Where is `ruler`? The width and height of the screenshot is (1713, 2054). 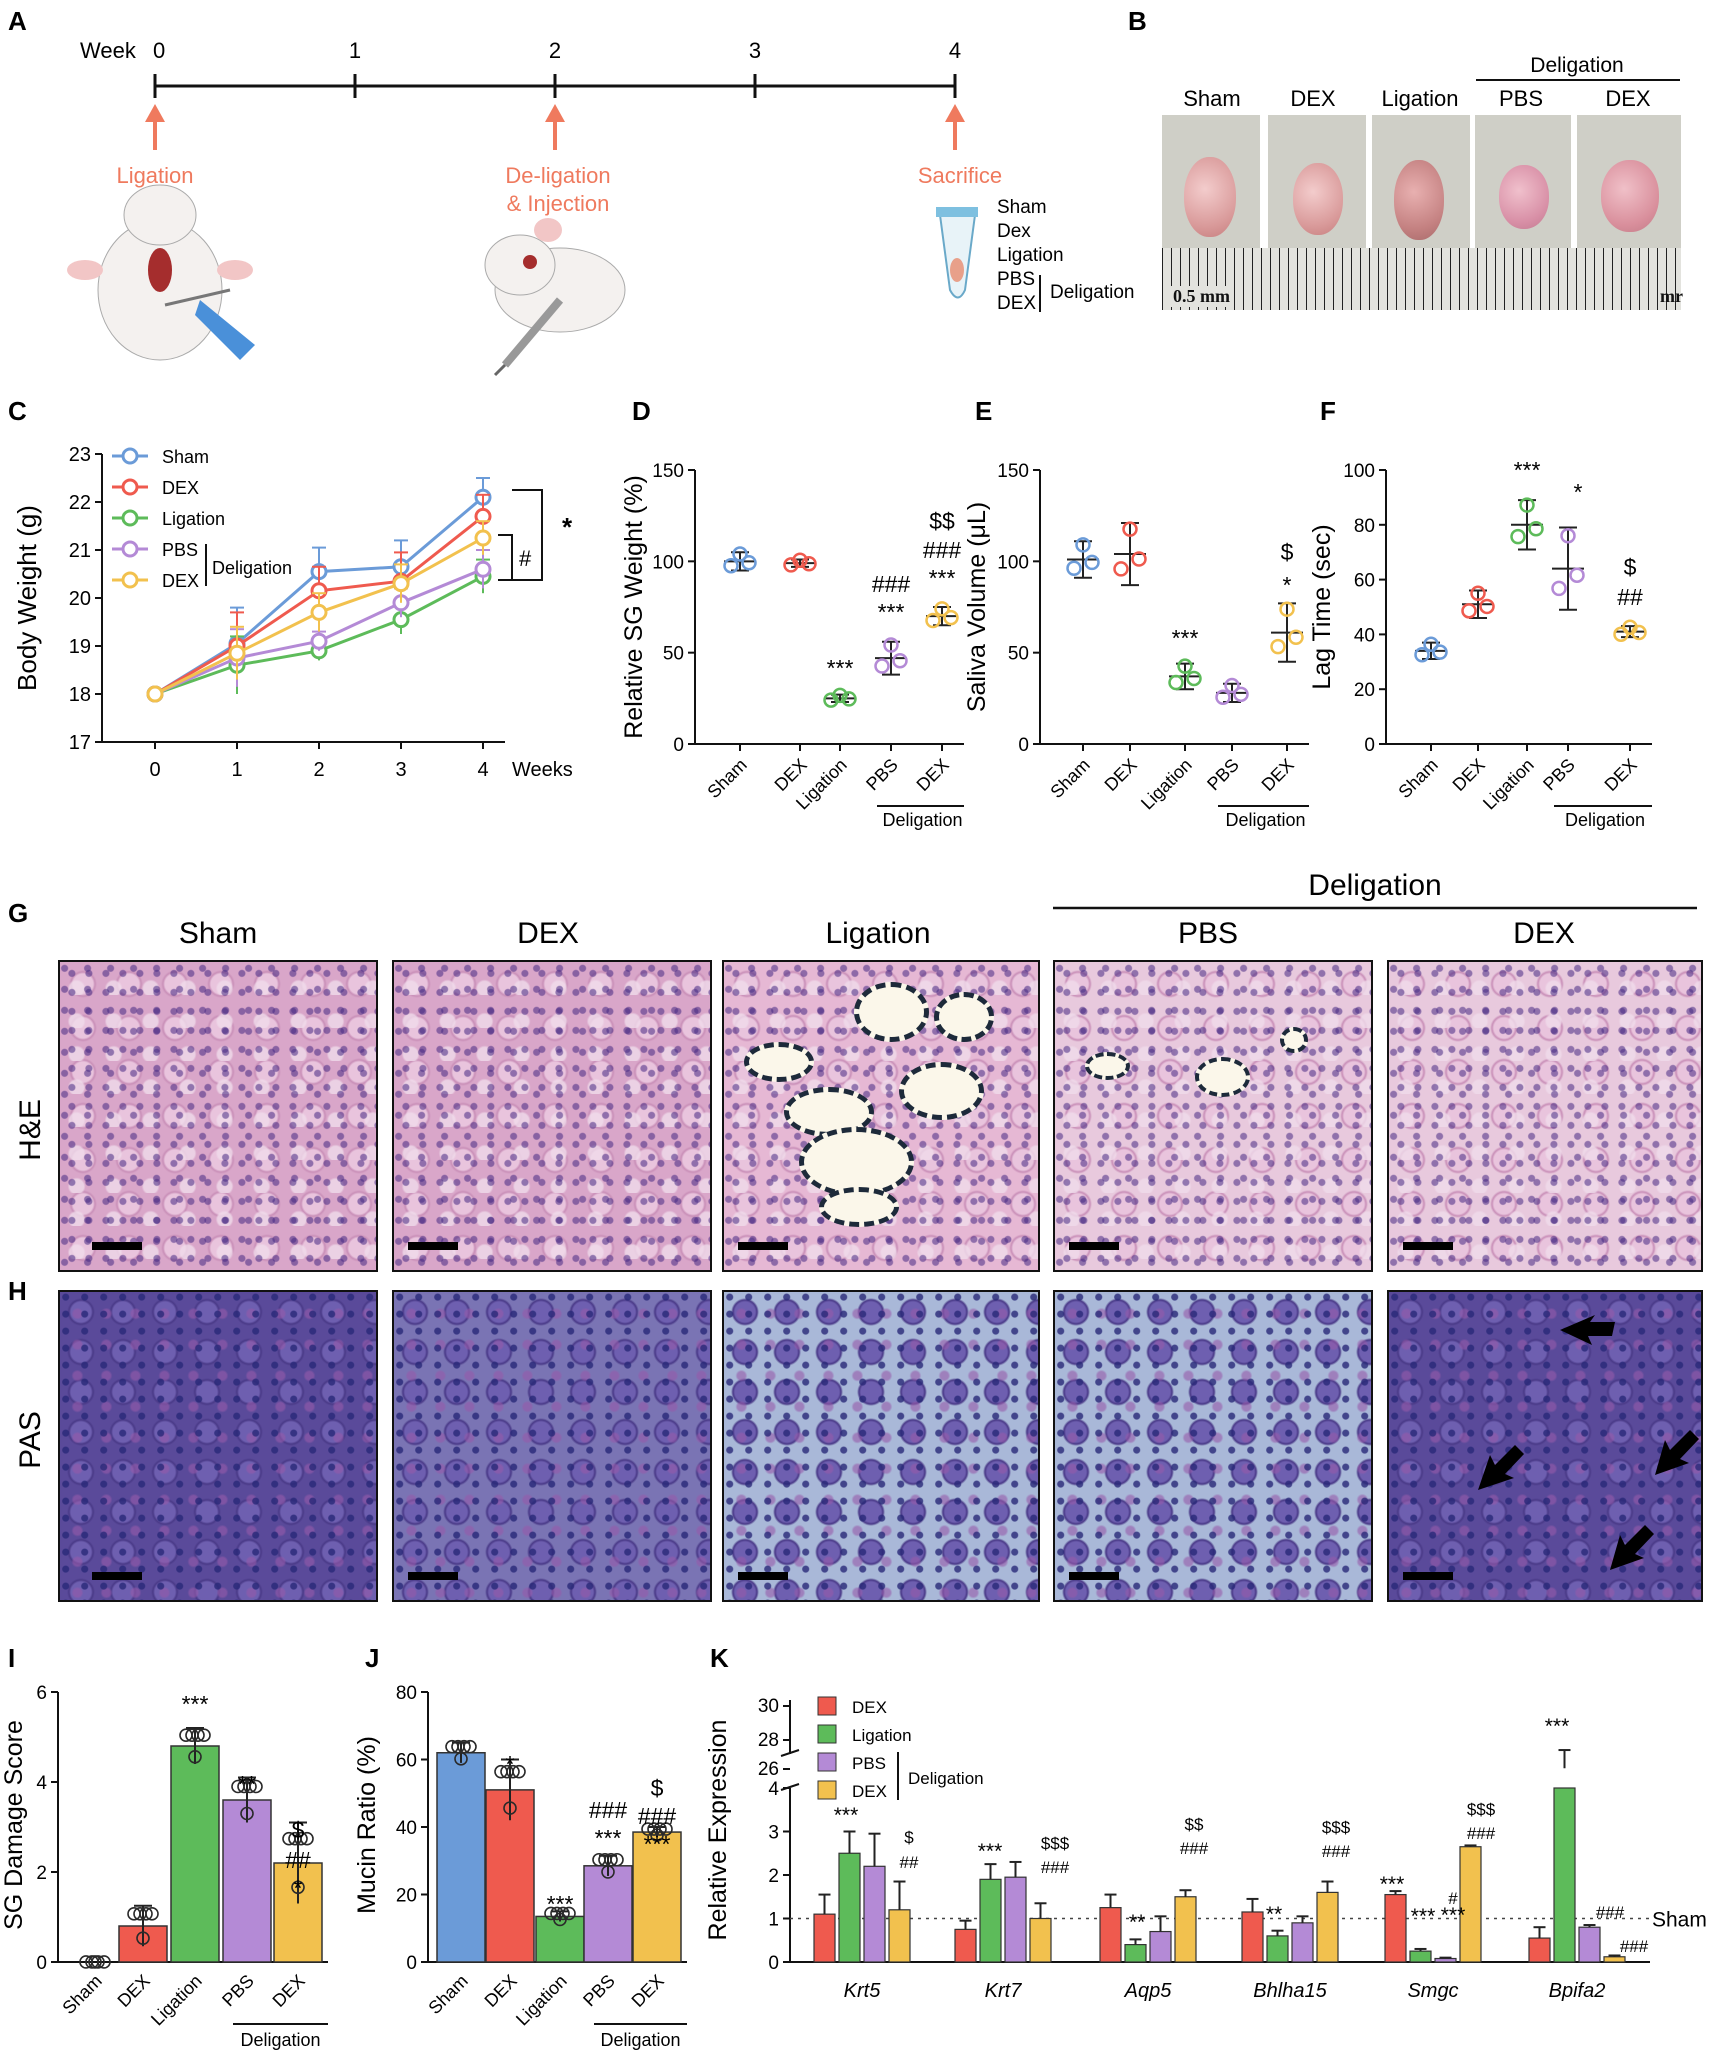
ruler is located at coordinates (1421, 279).